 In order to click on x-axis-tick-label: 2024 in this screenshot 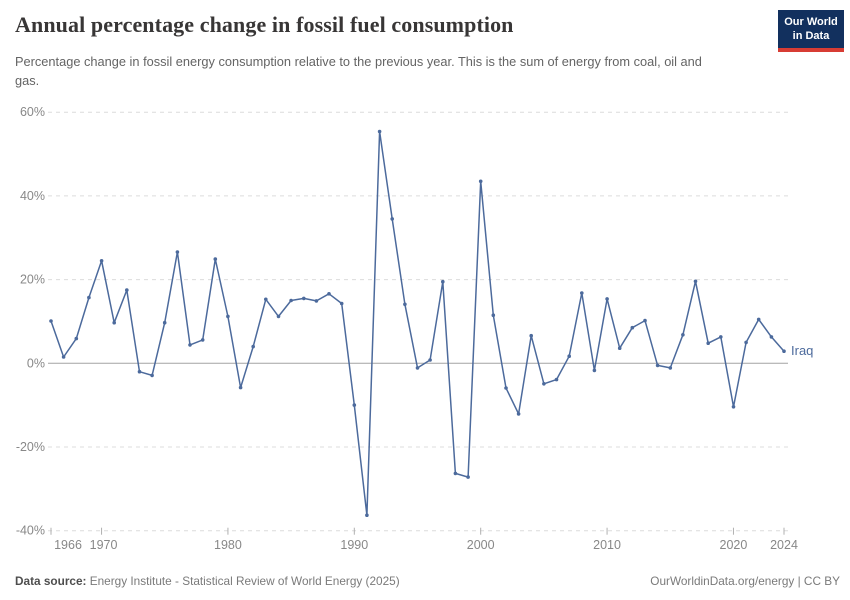, I will do `click(784, 545)`.